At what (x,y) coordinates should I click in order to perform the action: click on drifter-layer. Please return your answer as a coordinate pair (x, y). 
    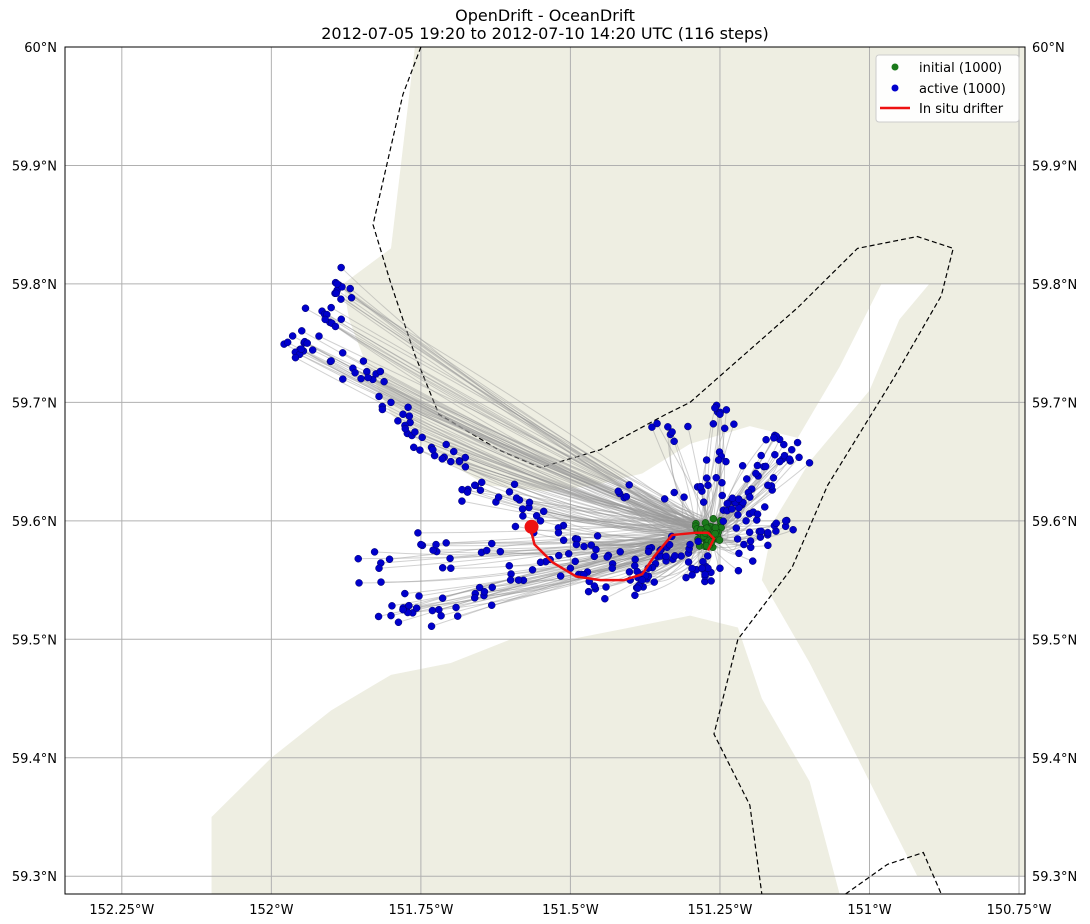
    Looking at the image, I should click on (620, 550).